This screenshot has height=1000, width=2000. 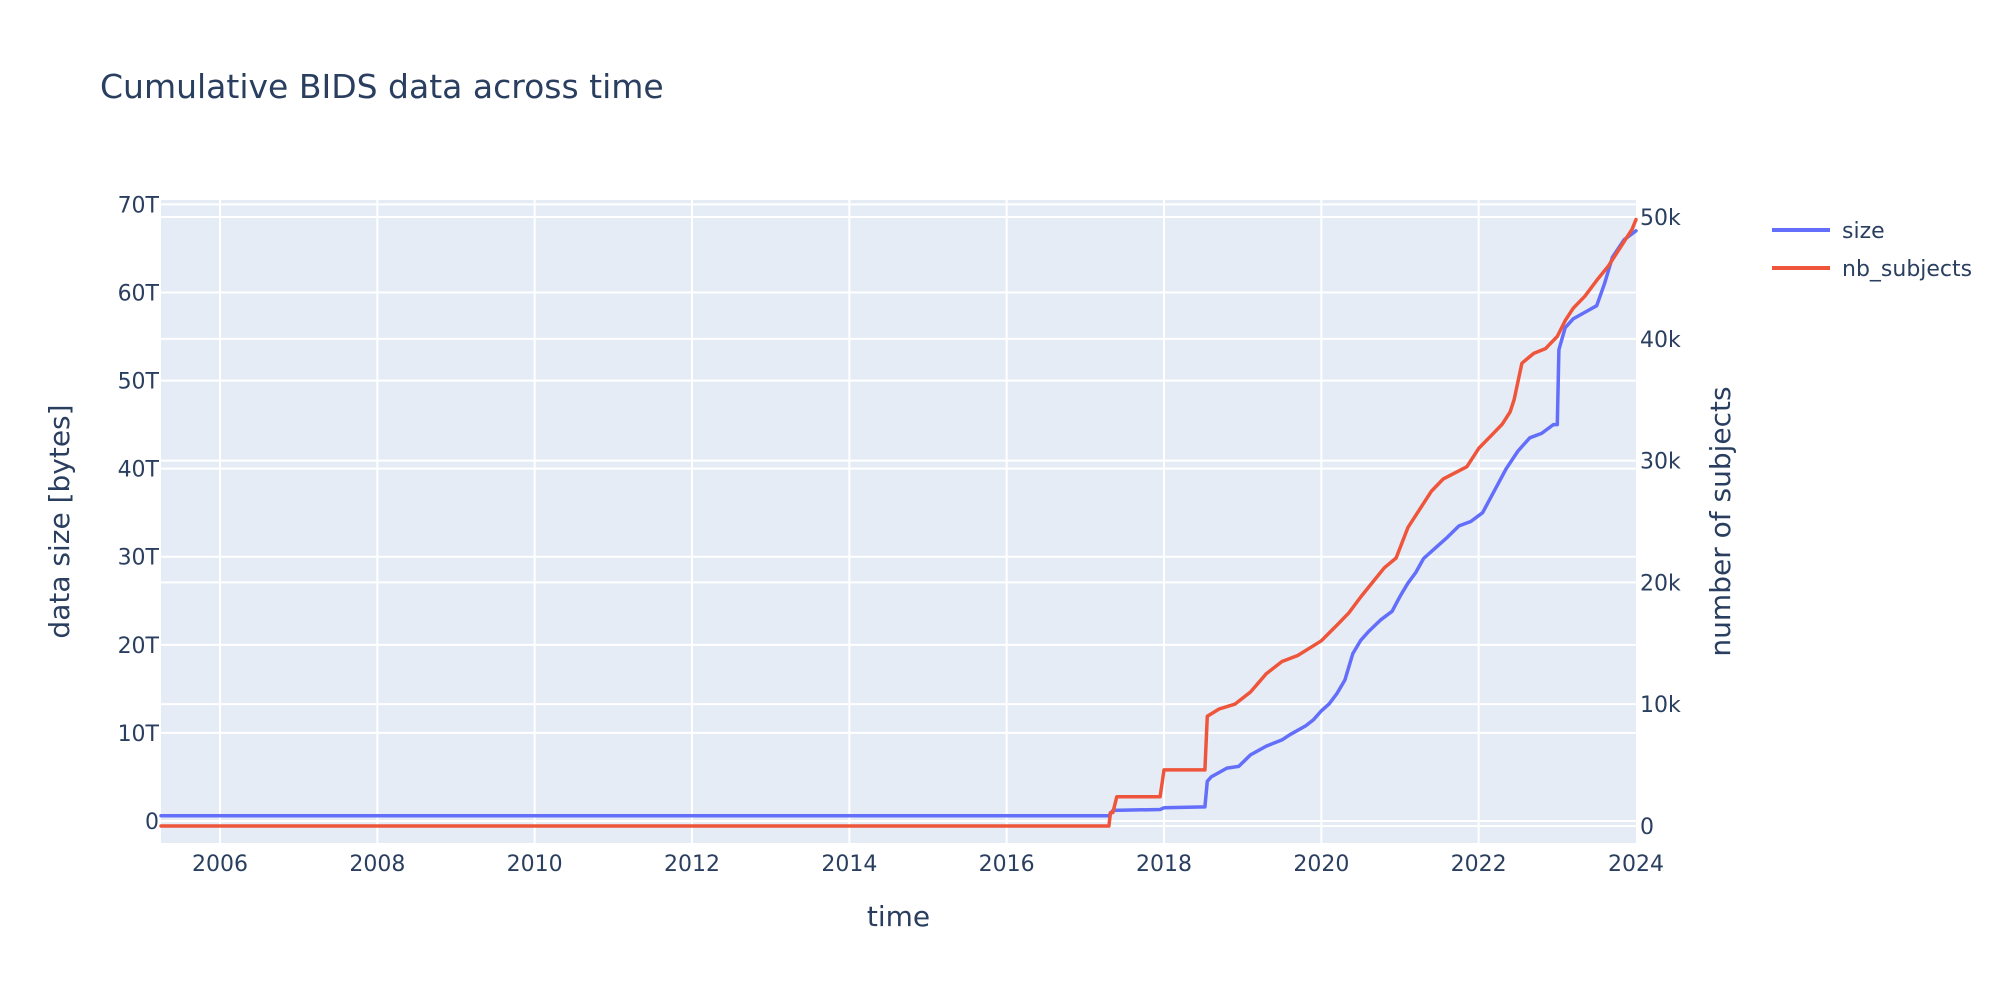 I want to click on y2-tick-label: 40k, so click(x=1660, y=340).